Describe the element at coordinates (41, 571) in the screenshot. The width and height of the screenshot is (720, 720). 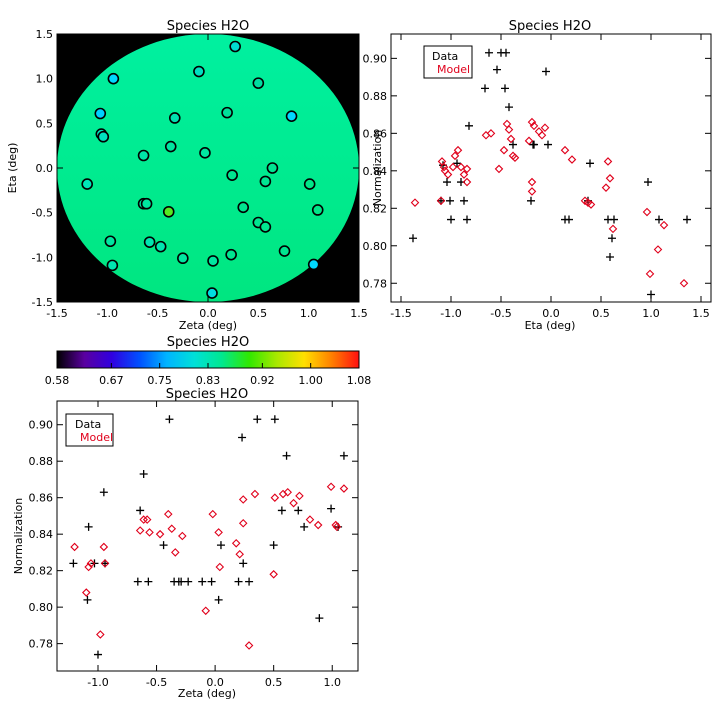
I see `zeta-ytick-label: 0.82` at that location.